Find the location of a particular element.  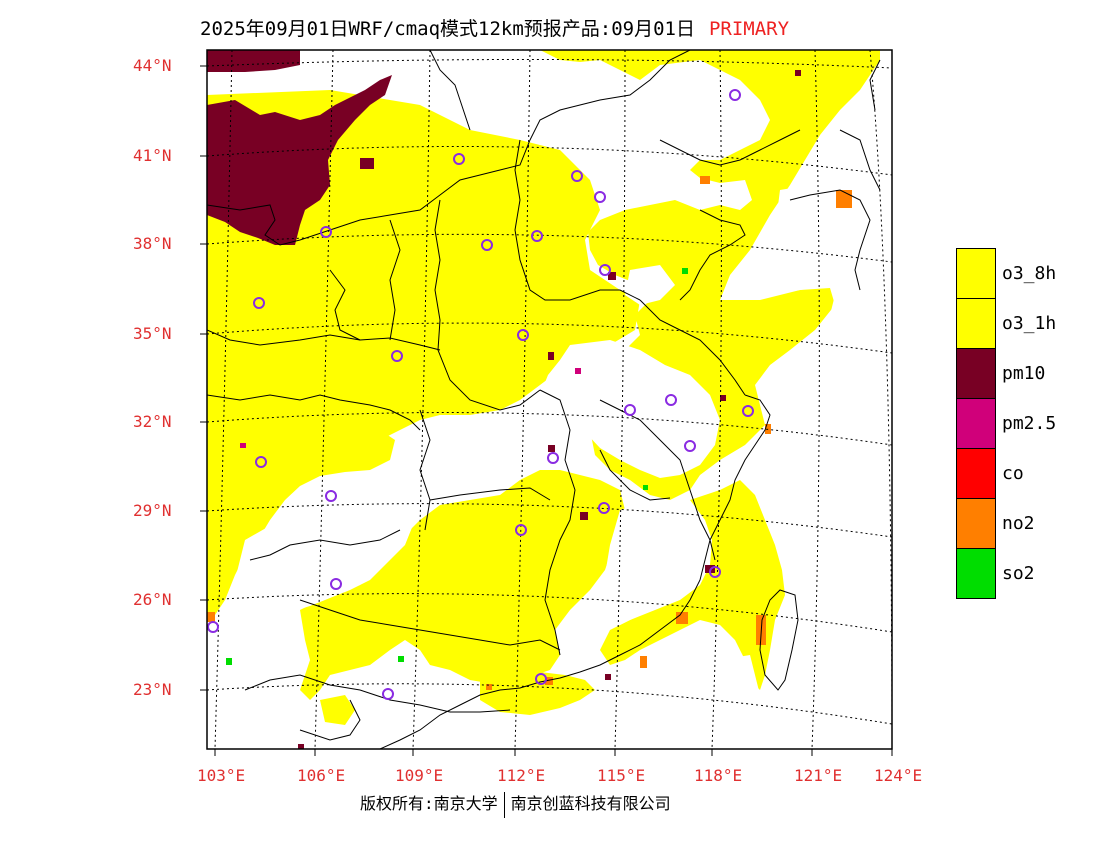

legend-label: pm2.5 is located at coordinates (1029, 423).